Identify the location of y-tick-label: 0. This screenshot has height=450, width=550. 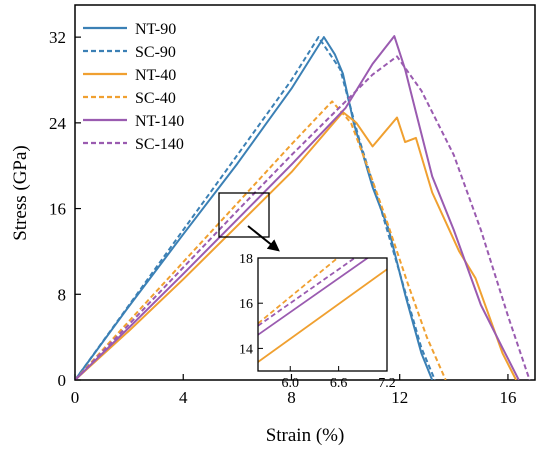
(62, 380).